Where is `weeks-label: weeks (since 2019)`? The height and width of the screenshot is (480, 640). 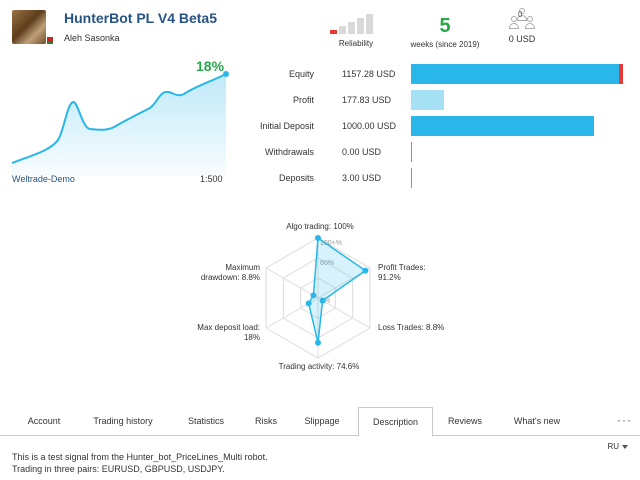
weeks-label: weeks (since 2019) is located at coordinates (445, 44).